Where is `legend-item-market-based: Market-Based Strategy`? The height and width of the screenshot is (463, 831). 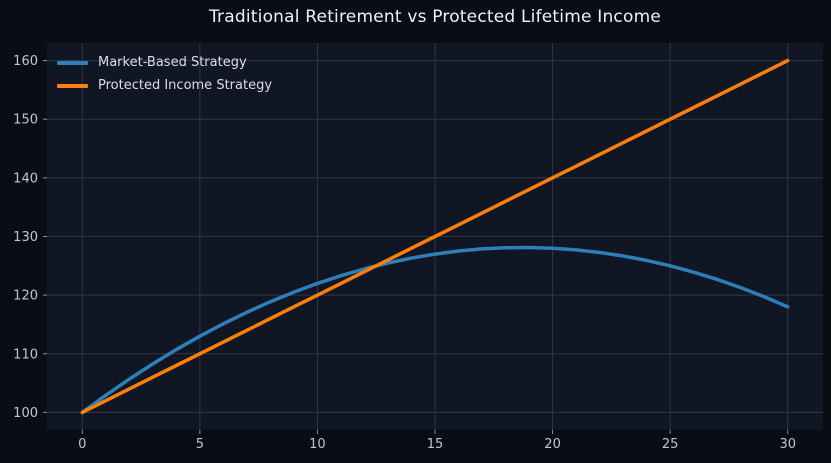 legend-item-market-based: Market-Based Strategy is located at coordinates (164, 62).